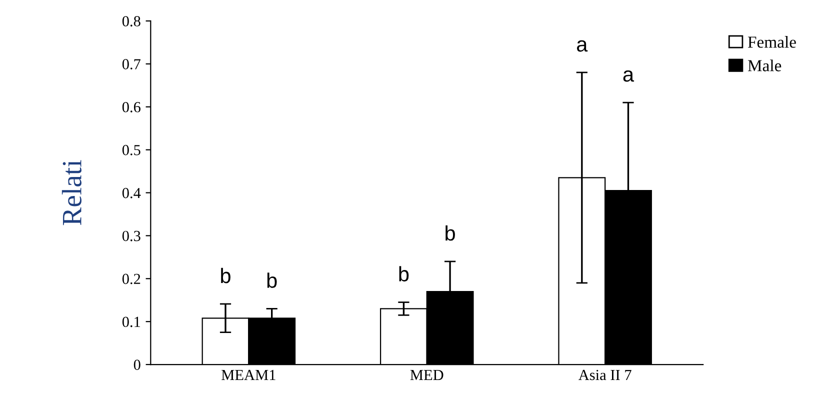 The height and width of the screenshot is (419, 837). Describe the element at coordinates (131, 107) in the screenshot. I see `y-tick-label: 0.6` at that location.